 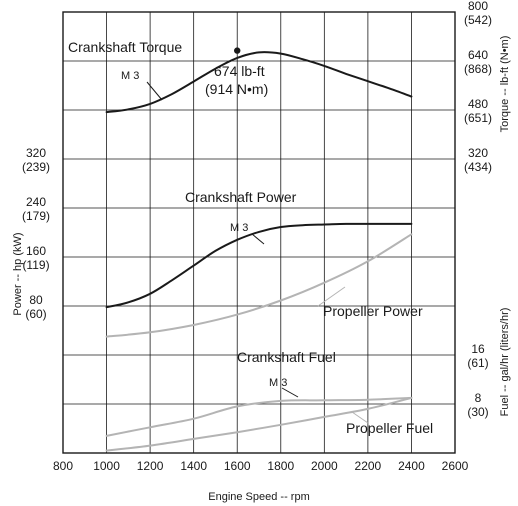 I want to click on torque-tick-label: 640, so click(x=478, y=55).